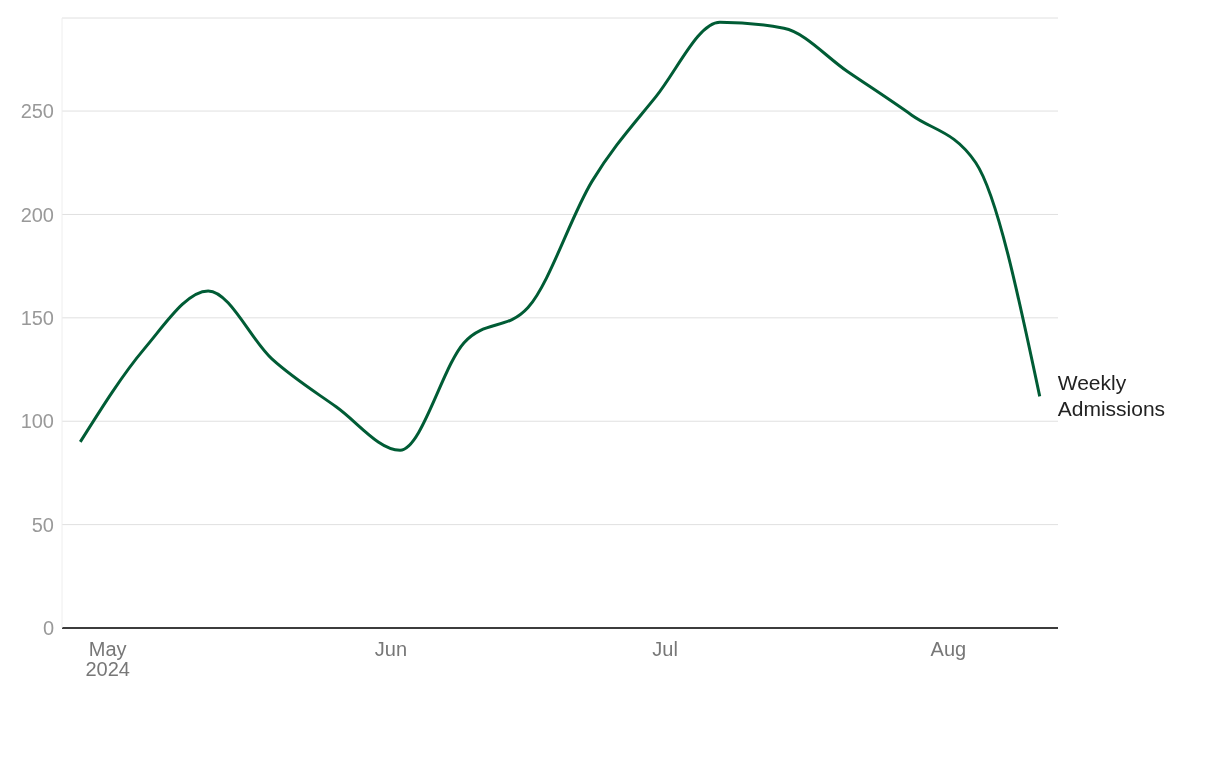 The height and width of the screenshot is (768, 1220). Describe the element at coordinates (37, 214) in the screenshot. I see `y-tick-label: 200` at that location.